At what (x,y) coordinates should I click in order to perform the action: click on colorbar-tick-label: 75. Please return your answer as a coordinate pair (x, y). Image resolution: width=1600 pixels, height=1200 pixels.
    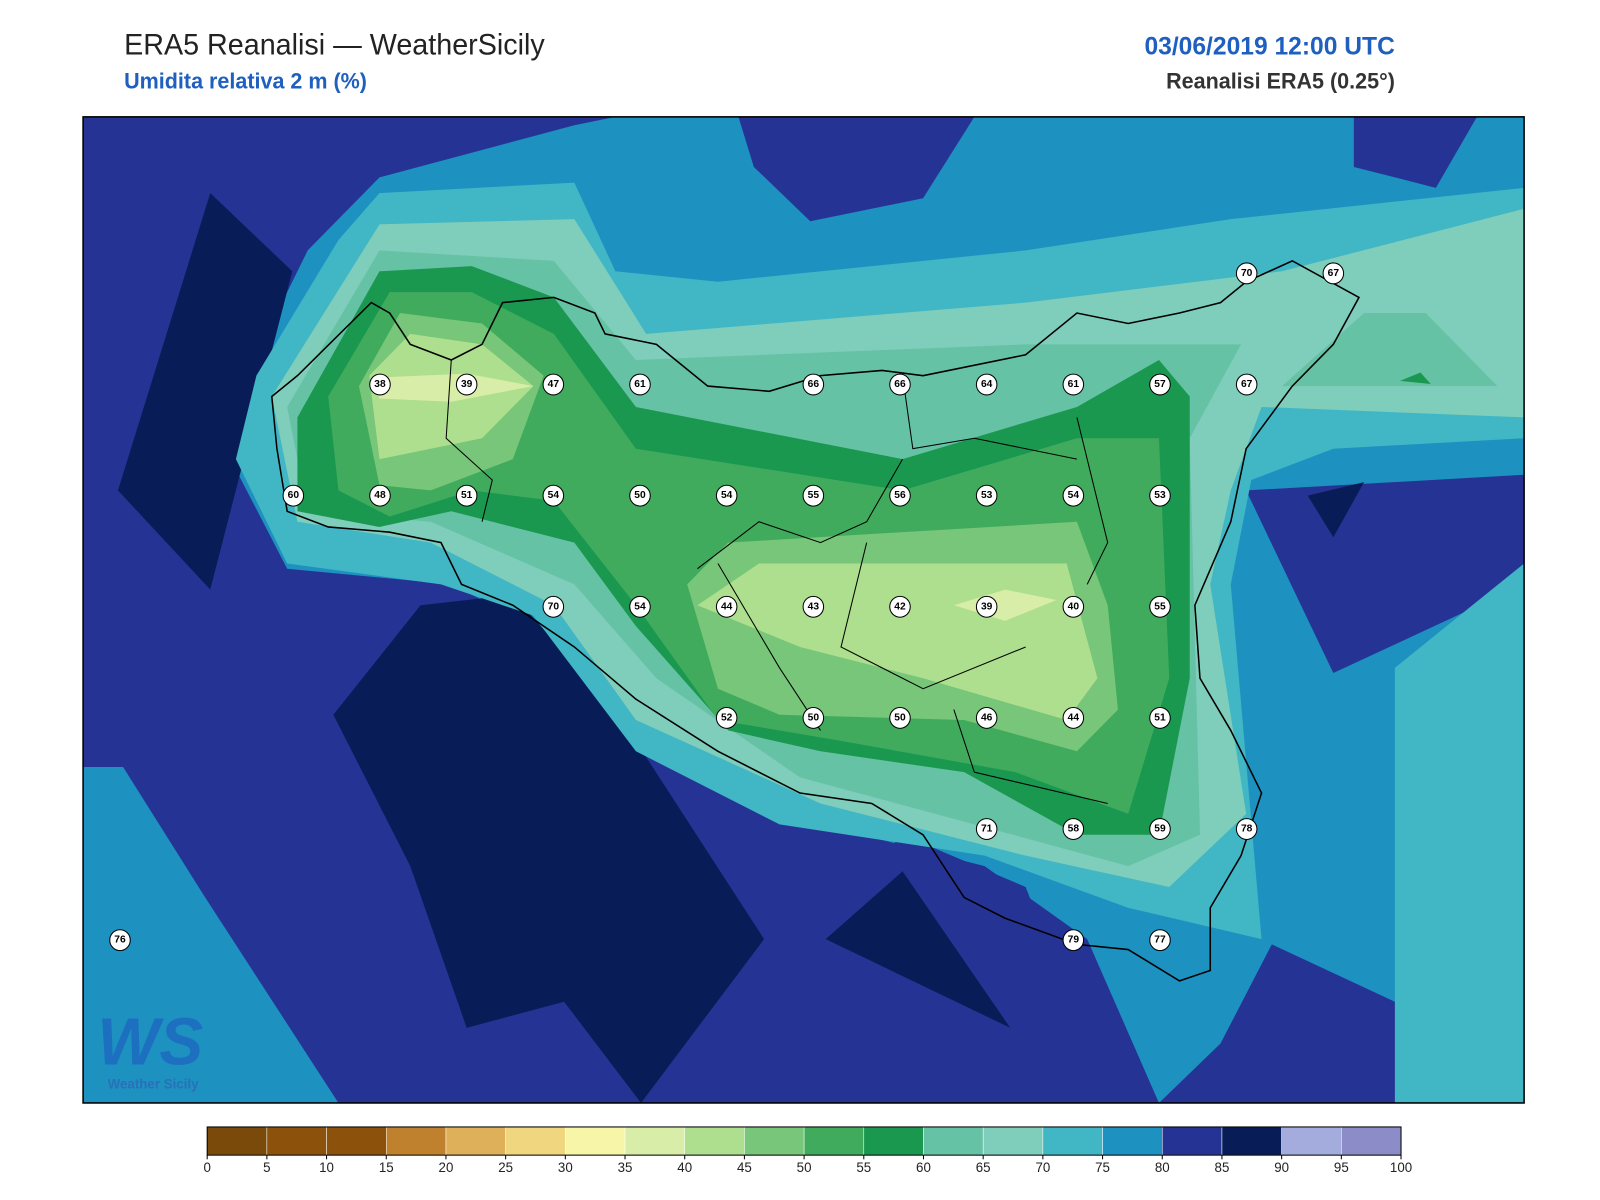
    Looking at the image, I should click on (1102, 1167).